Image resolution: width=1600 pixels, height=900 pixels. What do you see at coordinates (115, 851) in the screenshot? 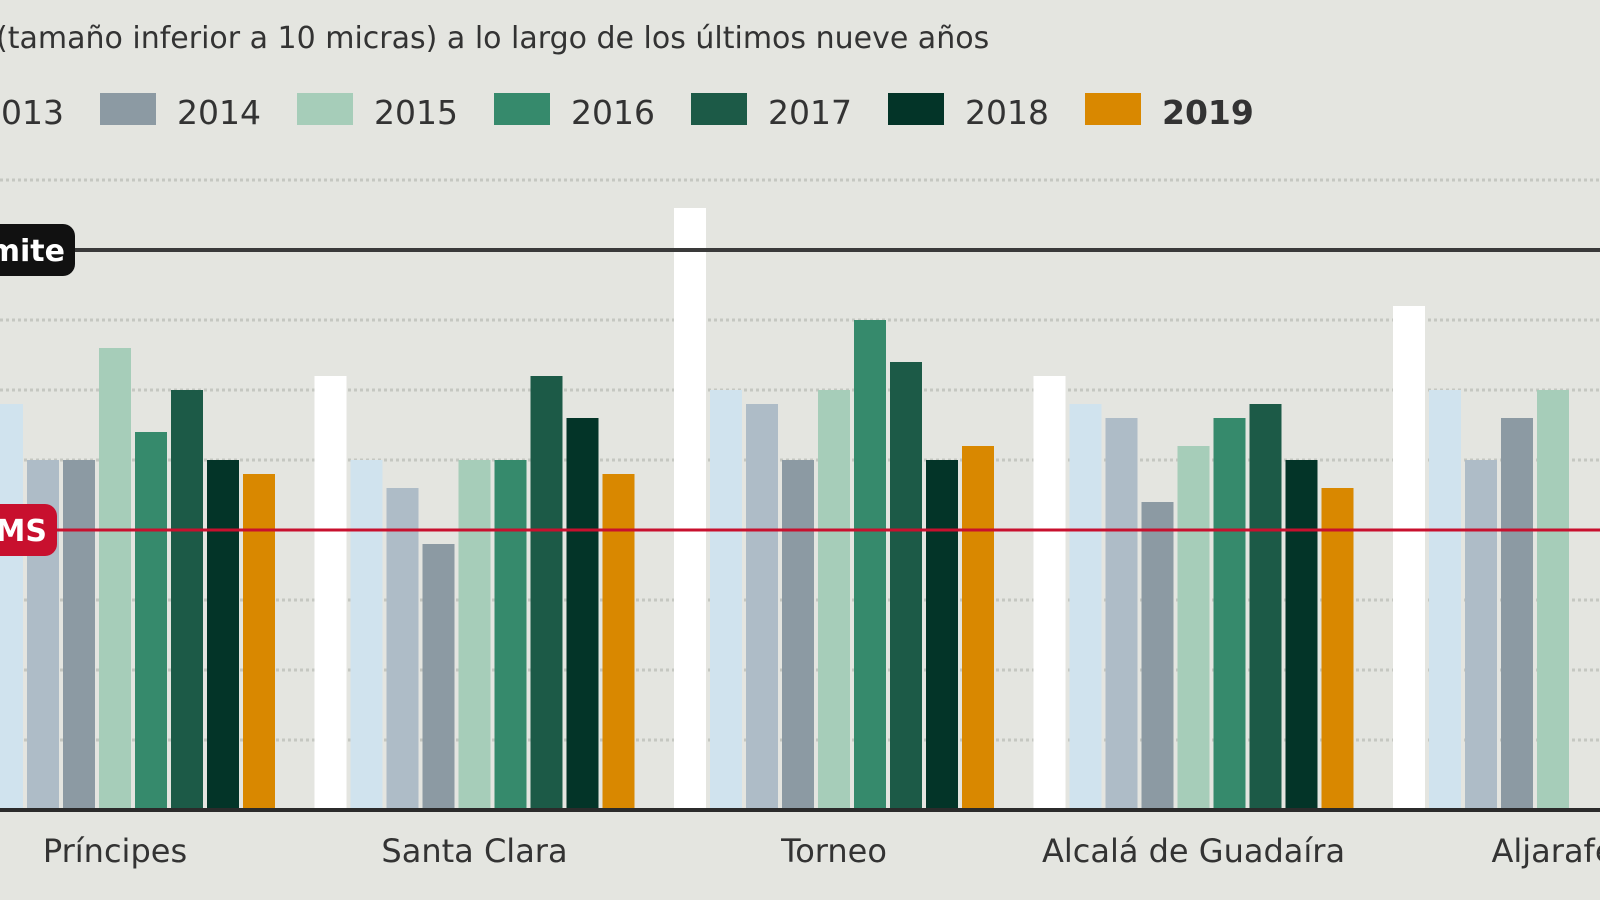
I see `category-label: Príncipes` at bounding box center [115, 851].